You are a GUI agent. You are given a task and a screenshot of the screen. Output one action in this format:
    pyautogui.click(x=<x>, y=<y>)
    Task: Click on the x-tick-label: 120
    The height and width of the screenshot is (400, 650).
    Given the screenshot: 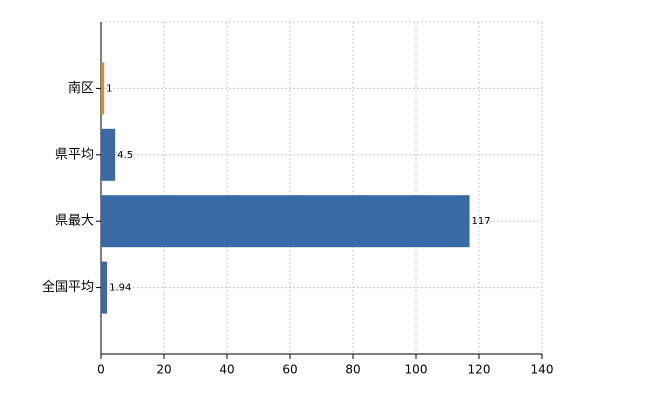 What is the action you would take?
    pyautogui.click(x=479, y=370)
    